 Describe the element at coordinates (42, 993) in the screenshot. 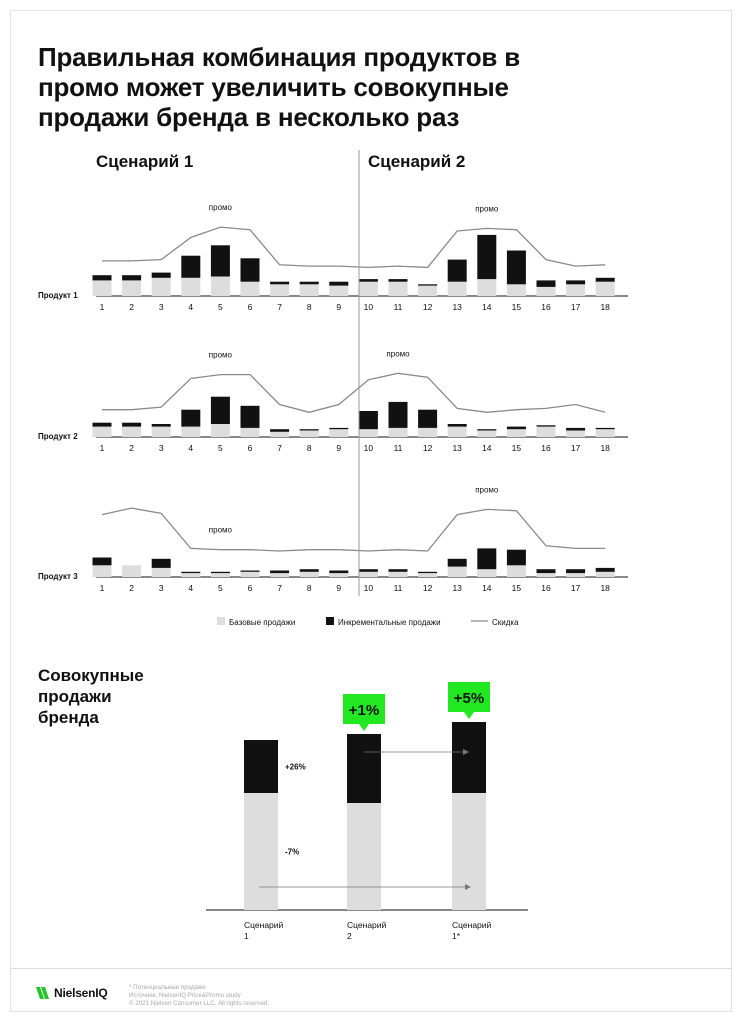

I see `nielseniq-logo-icon` at that location.